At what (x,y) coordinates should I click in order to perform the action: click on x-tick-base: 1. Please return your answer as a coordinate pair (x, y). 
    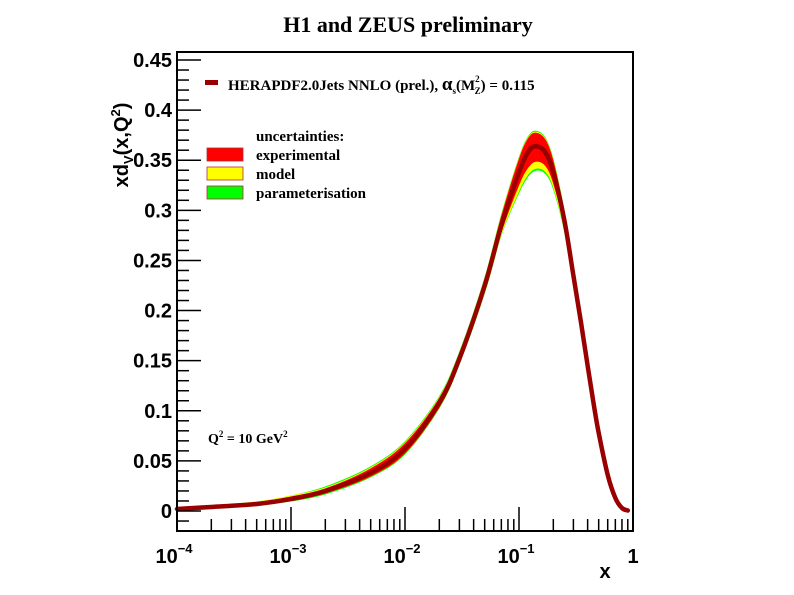
    Looking at the image, I should click on (632, 557).